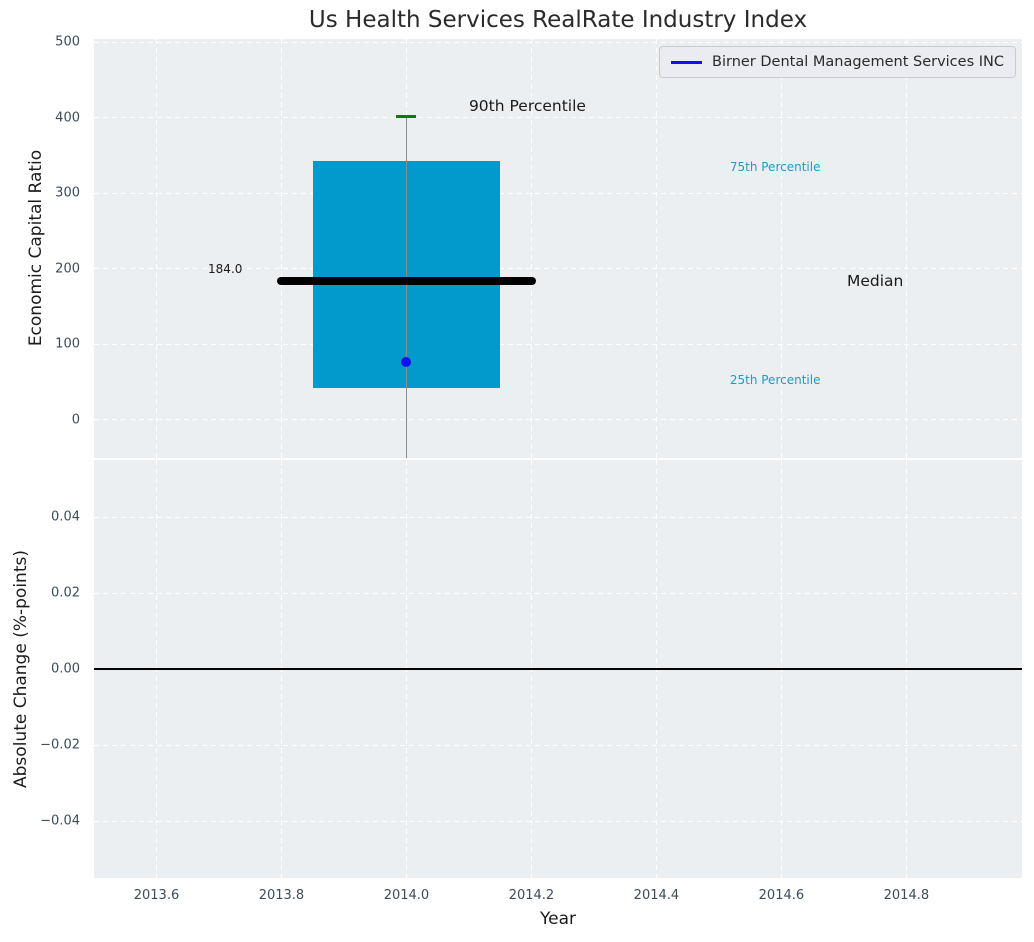 The image size is (1034, 942). Describe the element at coordinates (36, 248) in the screenshot. I see `y-axis-label-top: Economic Capital Ratio` at that location.